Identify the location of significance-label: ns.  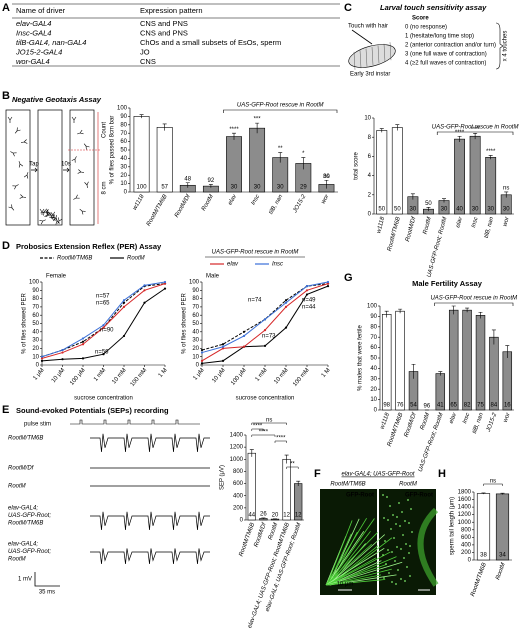
(326, 177).